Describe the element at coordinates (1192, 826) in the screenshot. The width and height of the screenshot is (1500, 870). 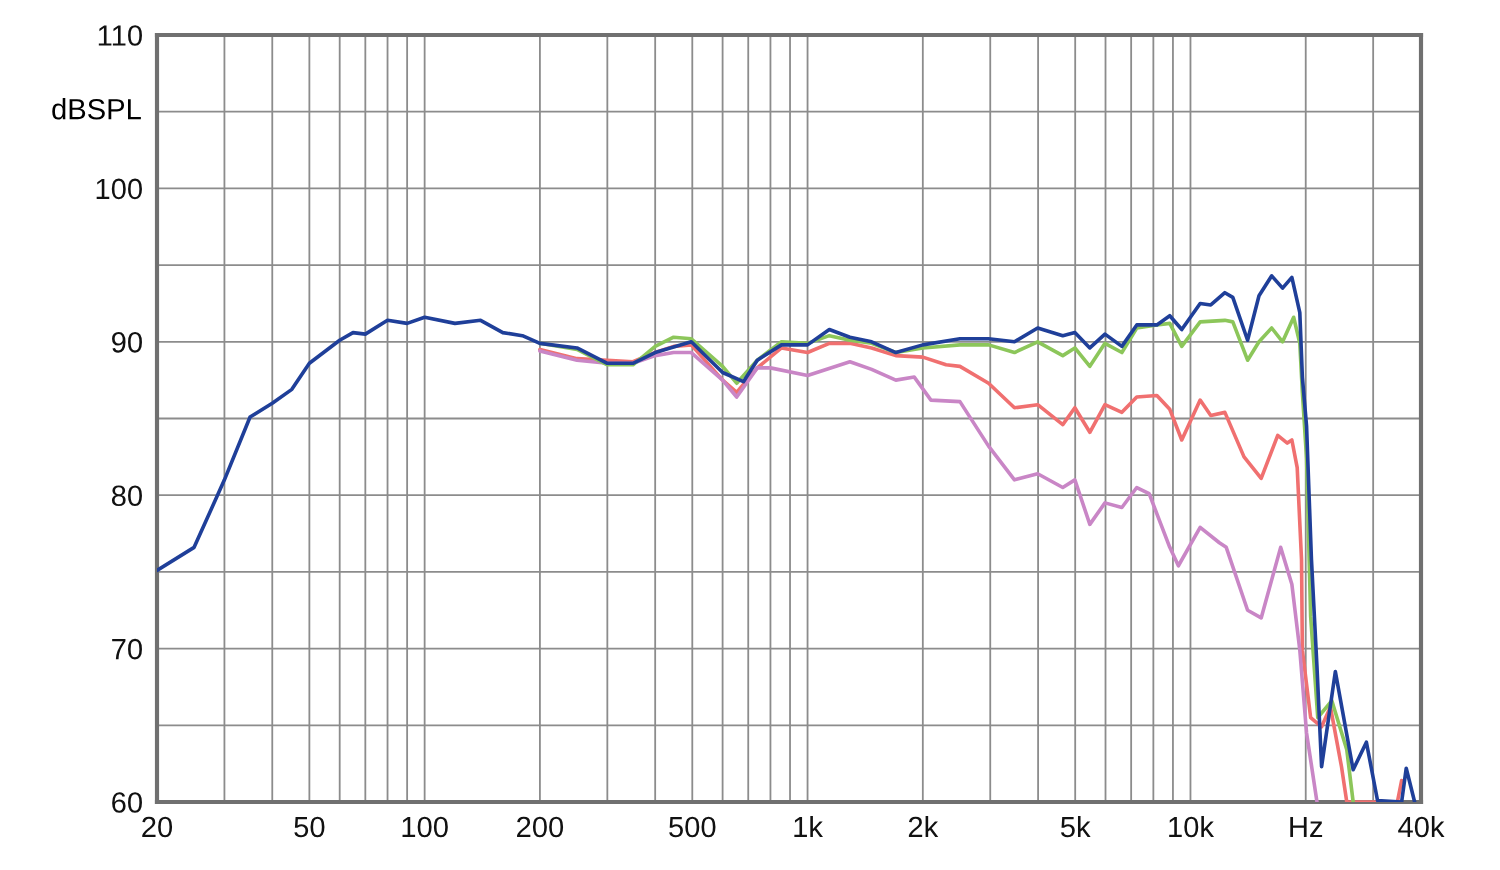
I see `x-tick-label: 10k` at that location.